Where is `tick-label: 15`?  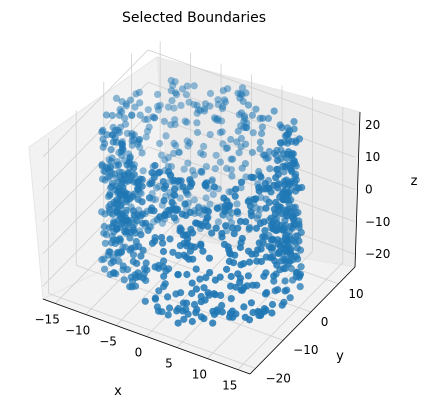
tick-label: 15 is located at coordinates (229, 386).